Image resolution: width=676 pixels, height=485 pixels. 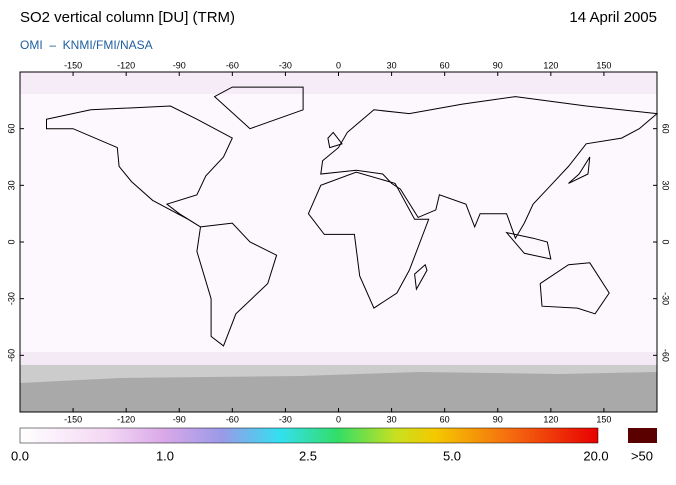 I want to click on title: SO2 vertical column [DU] (TRM), so click(x=127, y=17).